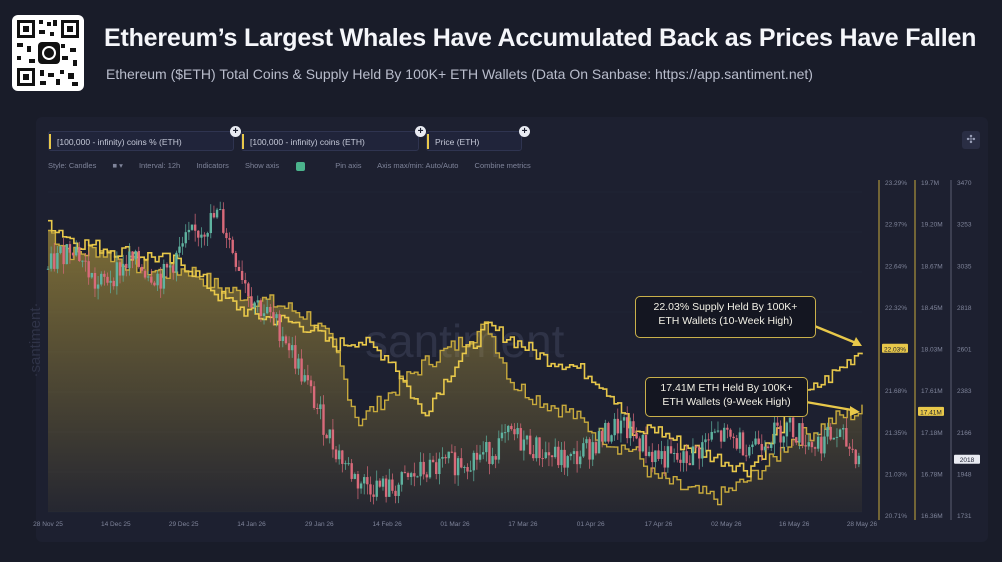  I want to click on current-value-label: 2018, so click(967, 460).